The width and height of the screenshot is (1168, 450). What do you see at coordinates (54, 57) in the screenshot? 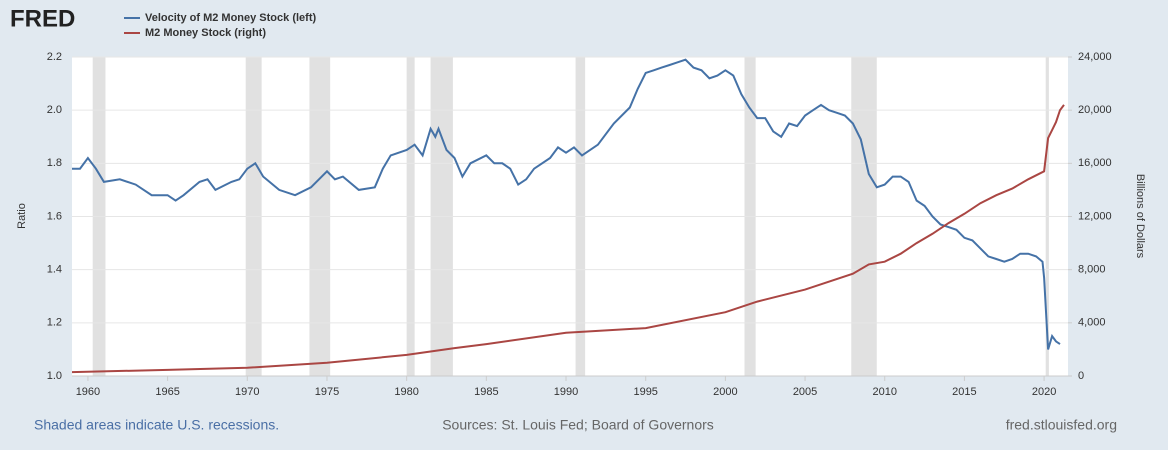
I see `y-tick-label: 2.2` at bounding box center [54, 57].